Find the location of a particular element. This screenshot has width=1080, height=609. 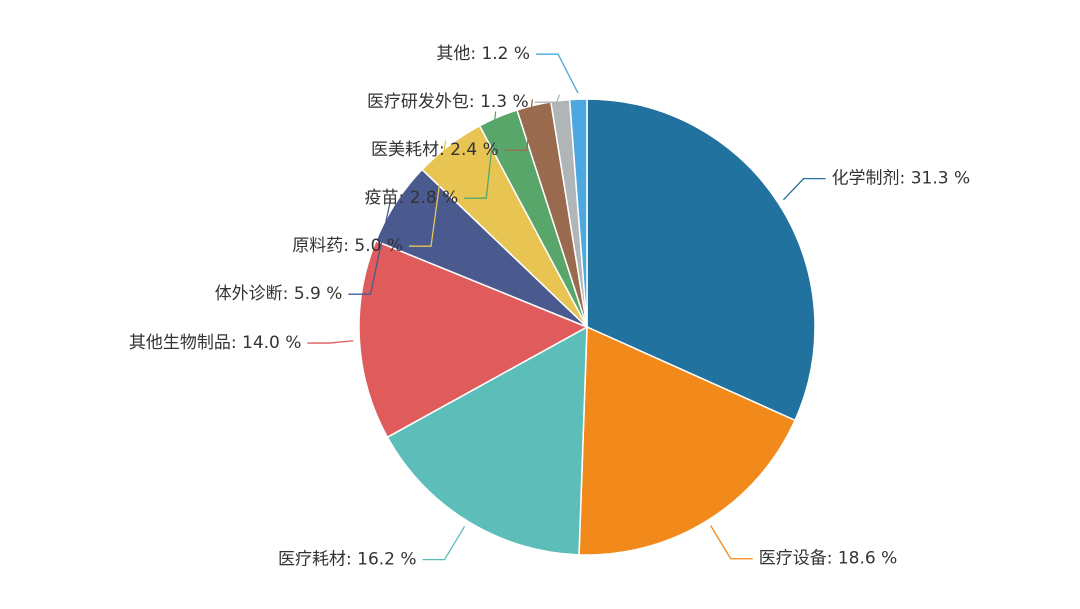

data-label: 原料药: 5.0 % is located at coordinates (347, 246).